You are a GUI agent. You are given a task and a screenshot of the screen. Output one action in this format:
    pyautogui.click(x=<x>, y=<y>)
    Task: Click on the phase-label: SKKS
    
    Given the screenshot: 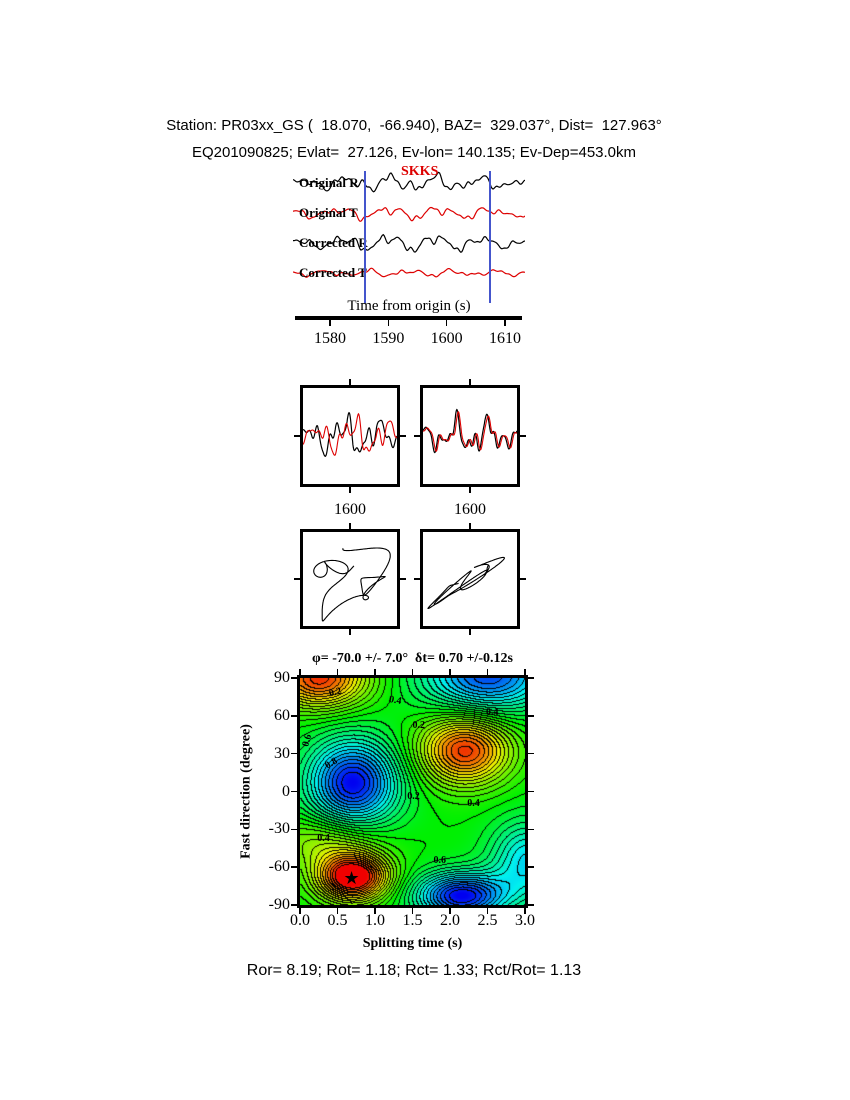 What is the action you would take?
    pyautogui.click(x=420, y=171)
    